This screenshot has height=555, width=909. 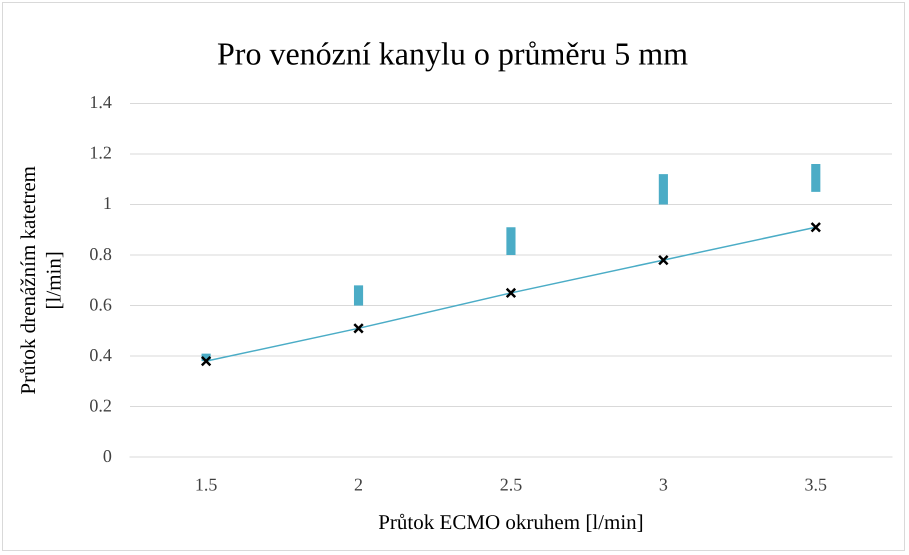 I want to click on x-tick-label: 2.5, so click(x=511, y=484).